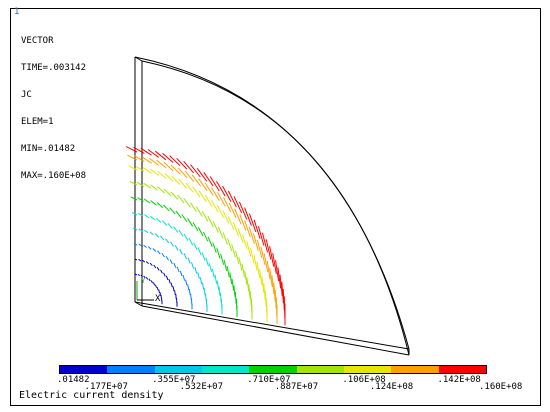 The height and width of the screenshot is (412, 550). Describe the element at coordinates (17, 12) in the screenshot. I see `window-number: 1` at that location.